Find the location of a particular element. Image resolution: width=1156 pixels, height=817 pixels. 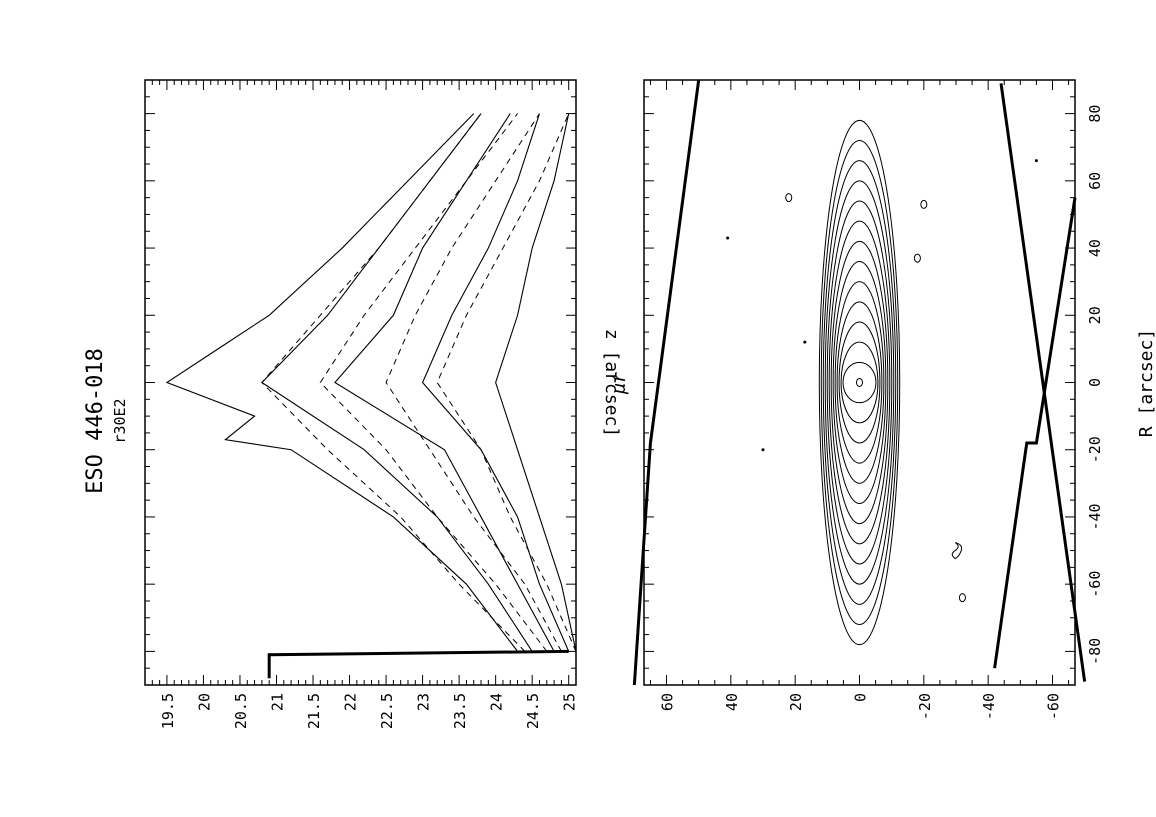

galaxy-contours is located at coordinates (859, 382).